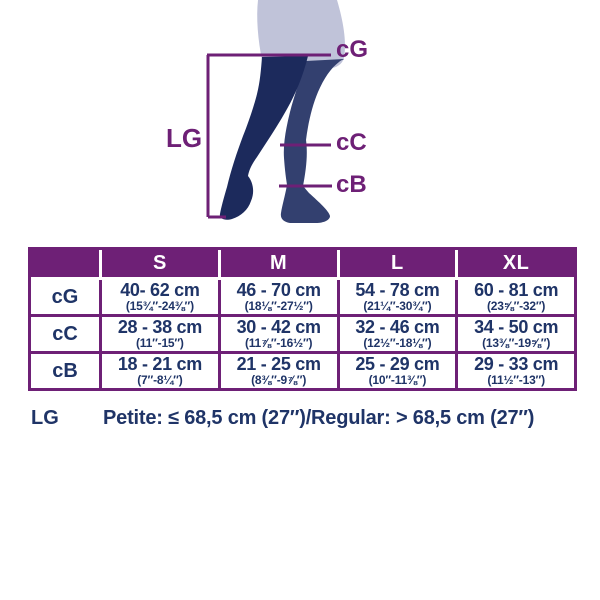  I want to click on lg-diagram-label: LG, so click(184, 138).